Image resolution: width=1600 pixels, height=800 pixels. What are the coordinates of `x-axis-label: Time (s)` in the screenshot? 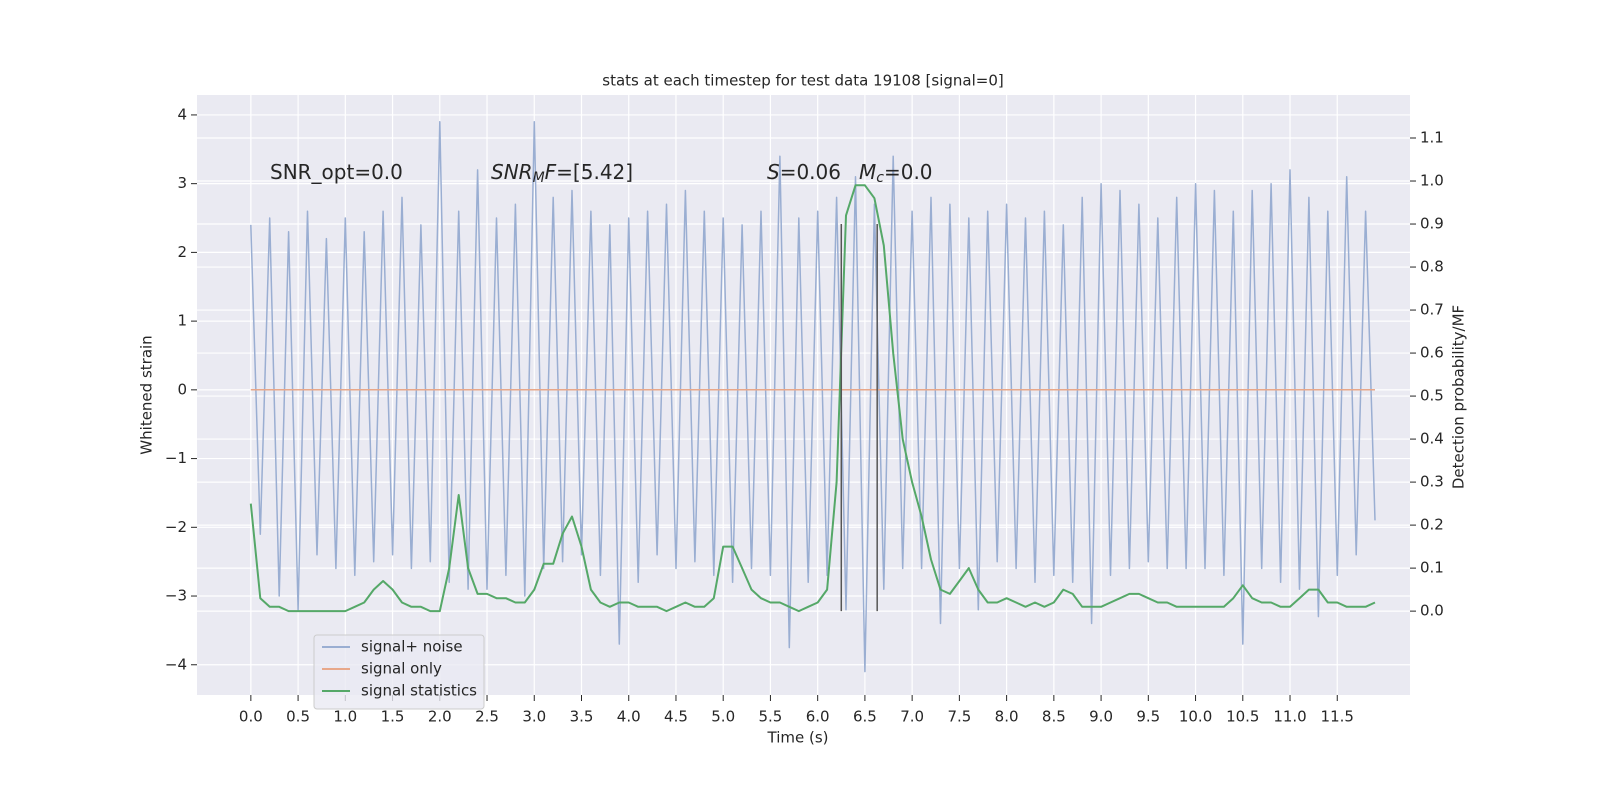 It's located at (798, 738).